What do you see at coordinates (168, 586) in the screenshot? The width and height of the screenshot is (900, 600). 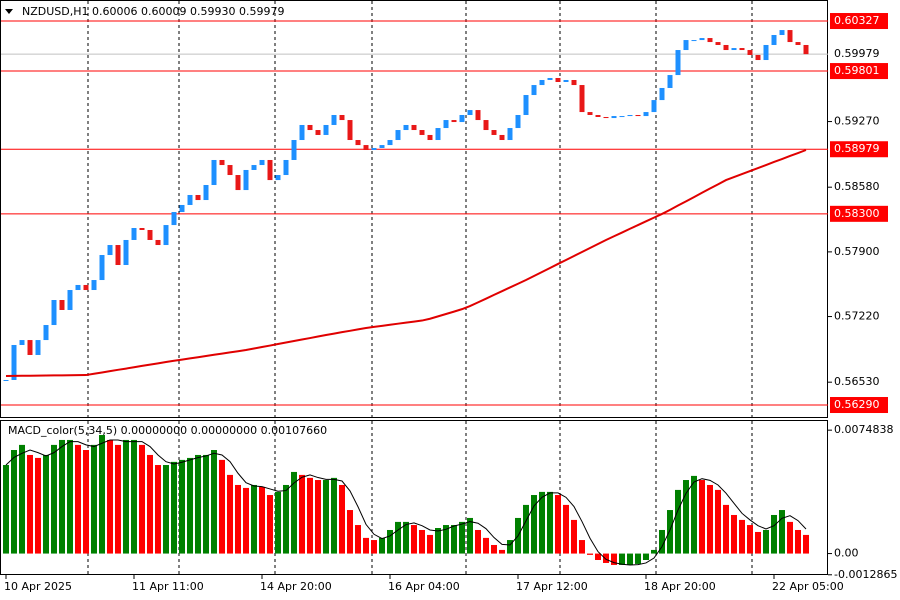 I see `x-tick-label: 11 Apr 11:00` at bounding box center [168, 586].